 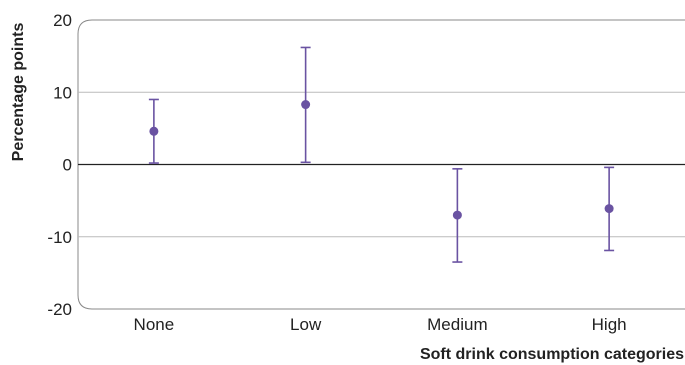 I want to click on y-tick-labels: -20 -10 0 10 20, so click(x=59, y=165).